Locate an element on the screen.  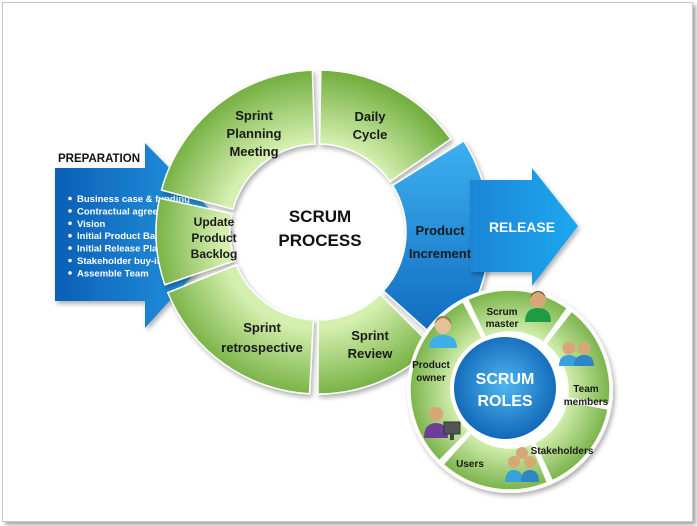
update-backlog-line-2: Product is located at coordinates (213, 238).